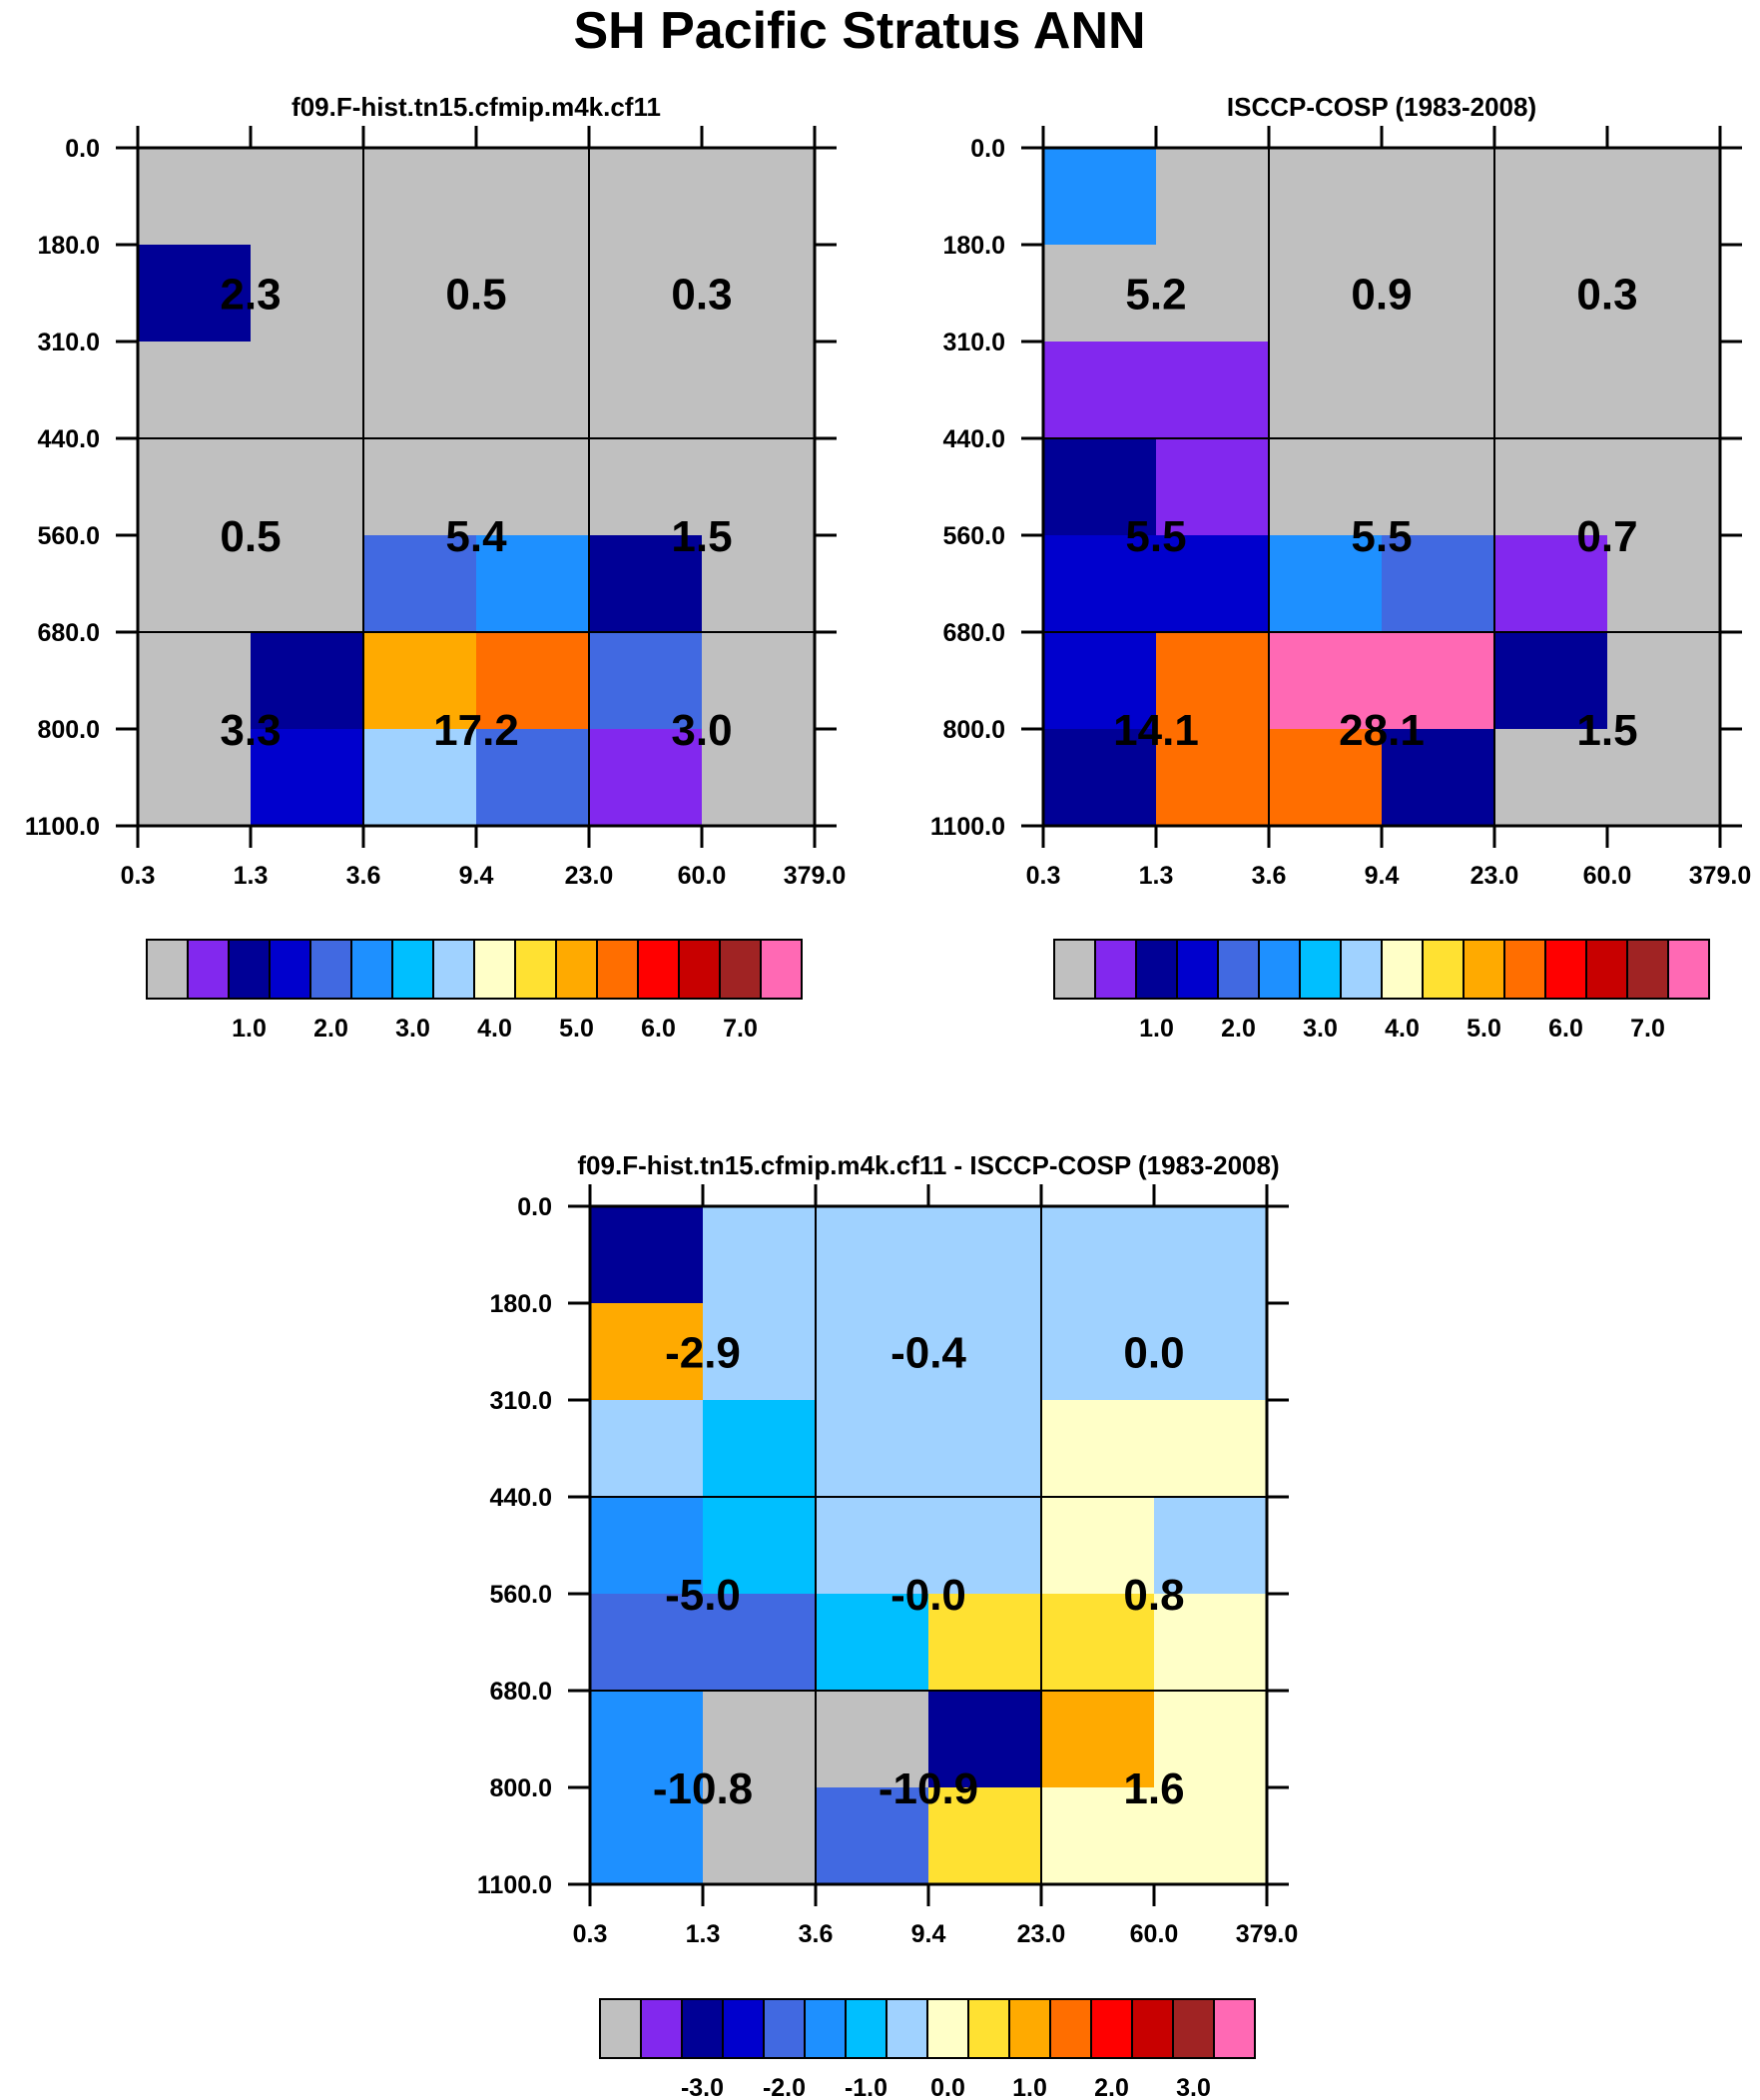 The image size is (1760, 2100). What do you see at coordinates (514, 1885) in the screenshot?
I see `y-tick-label: 1100.0` at bounding box center [514, 1885].